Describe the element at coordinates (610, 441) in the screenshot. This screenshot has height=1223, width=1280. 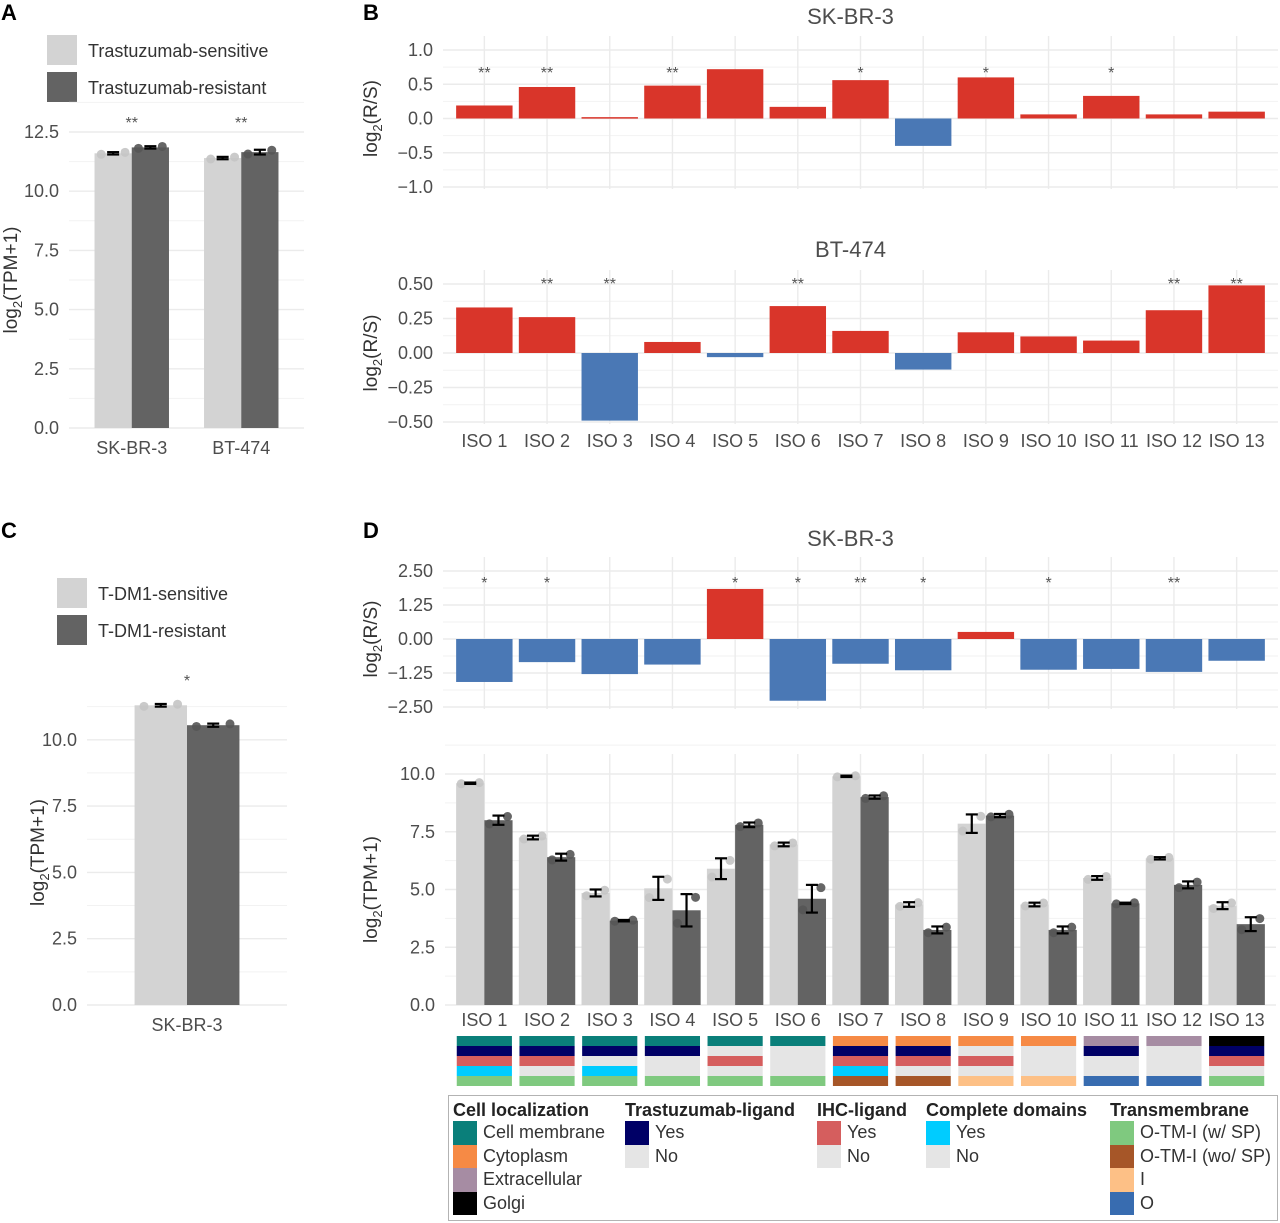
I see `x-tick-label: ISO 3` at that location.